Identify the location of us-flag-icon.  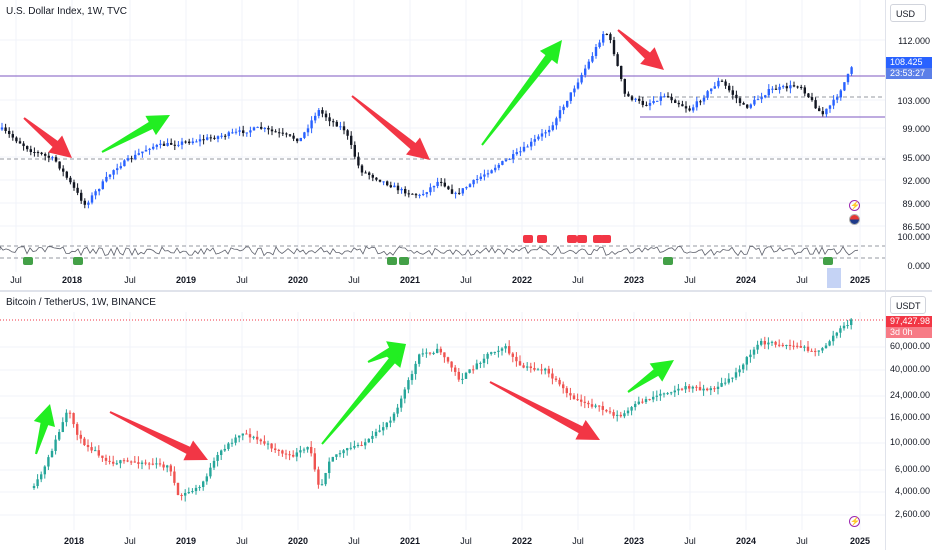
(854, 219).